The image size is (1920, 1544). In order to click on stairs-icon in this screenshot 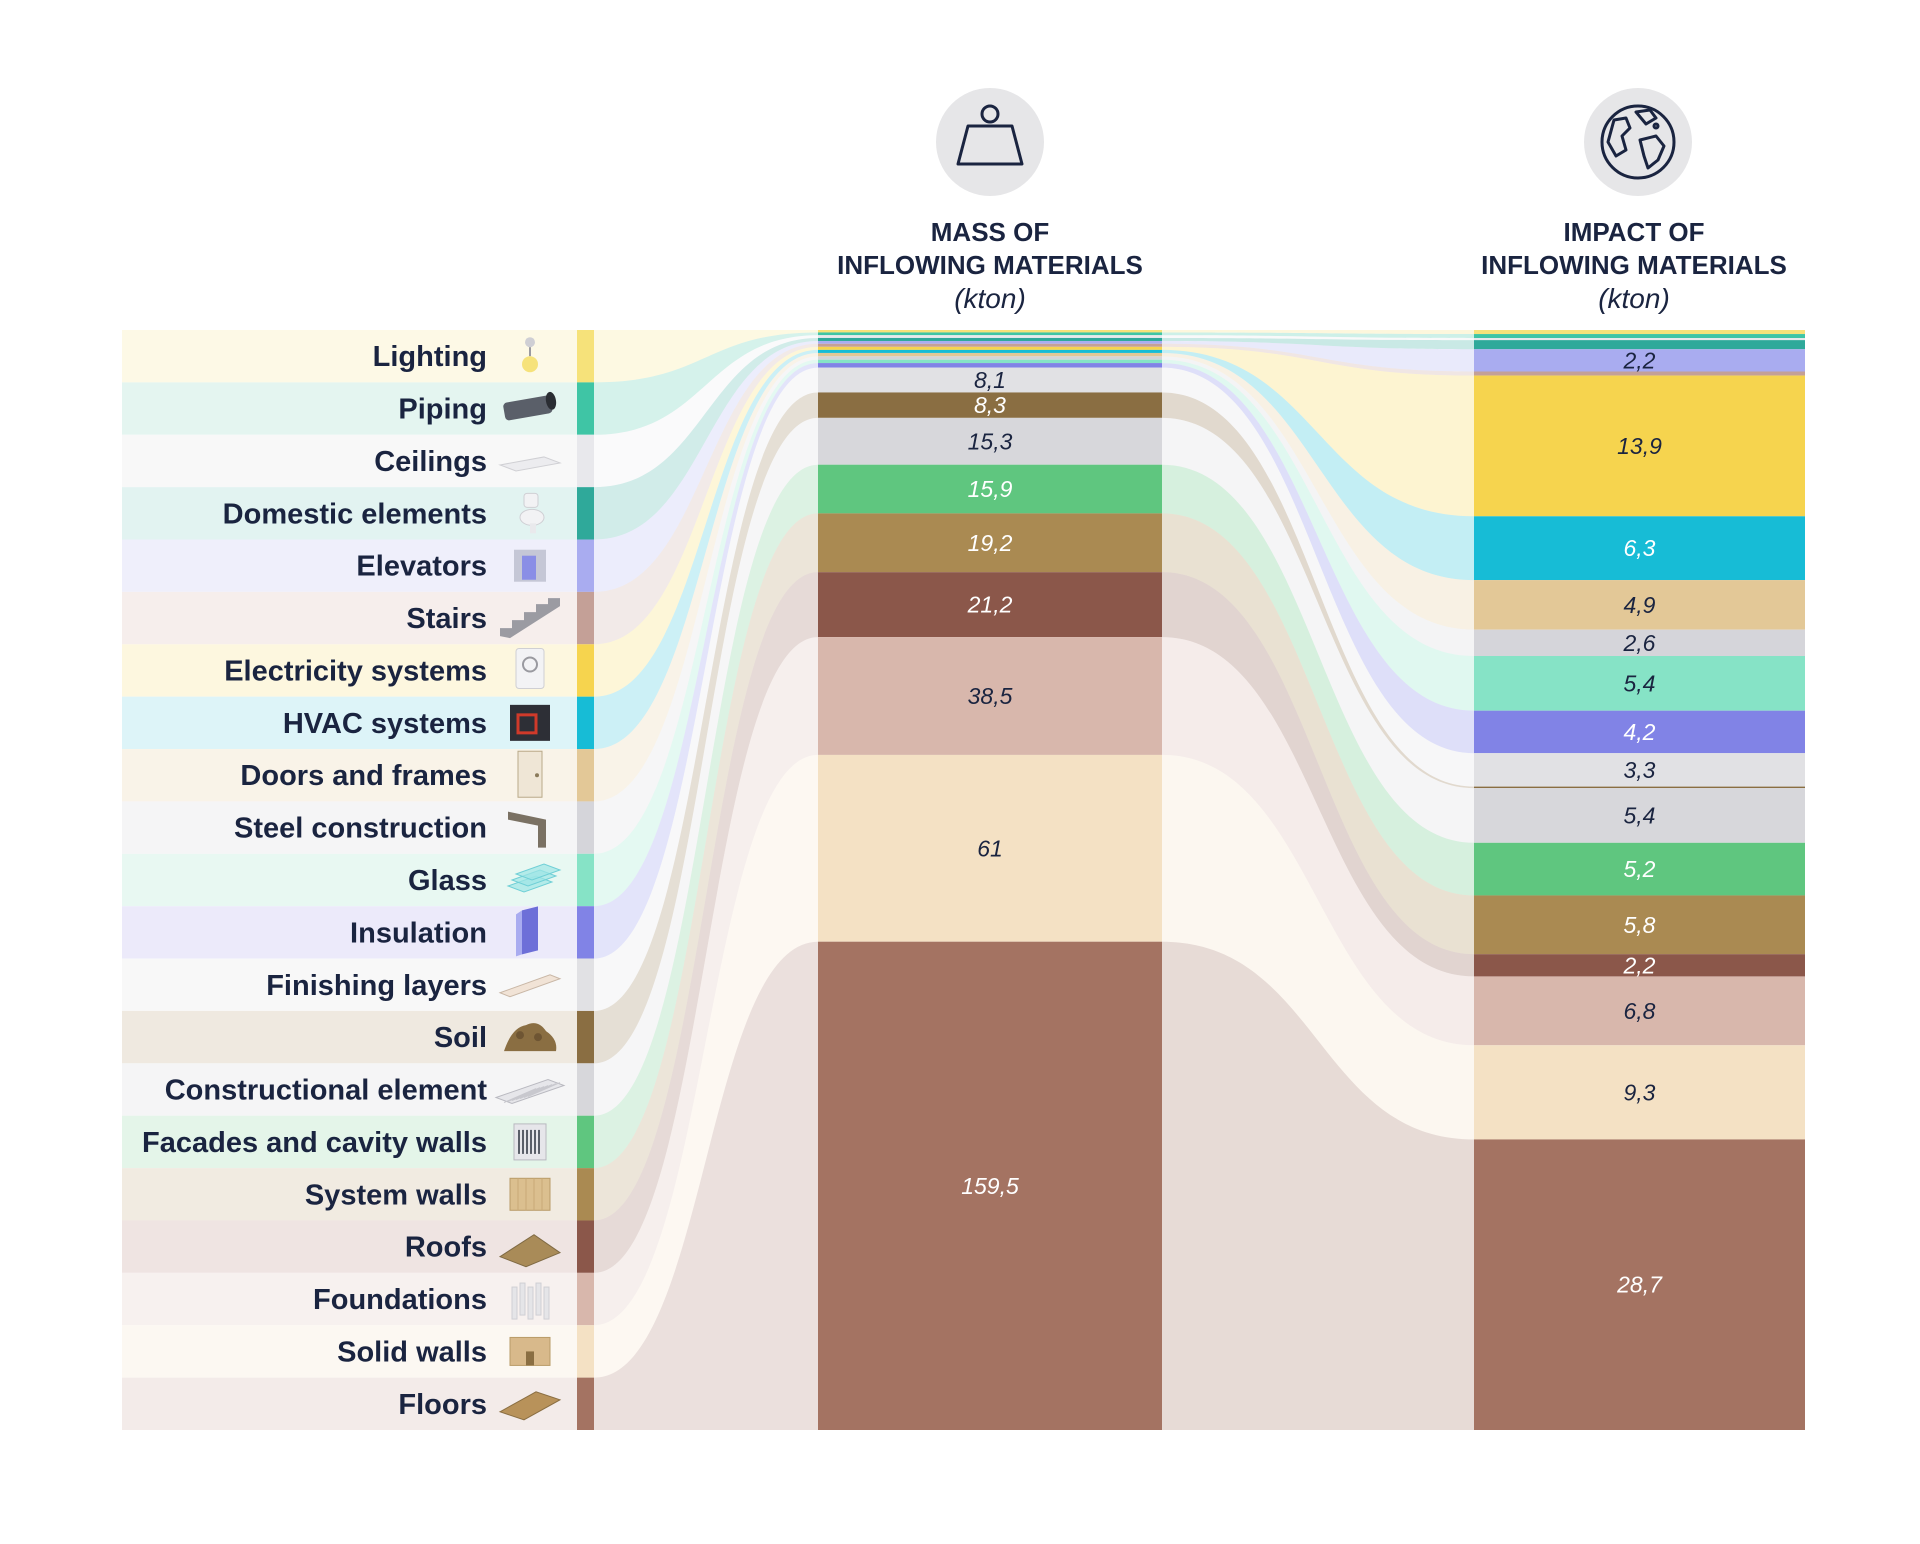, I will do `click(530, 618)`.